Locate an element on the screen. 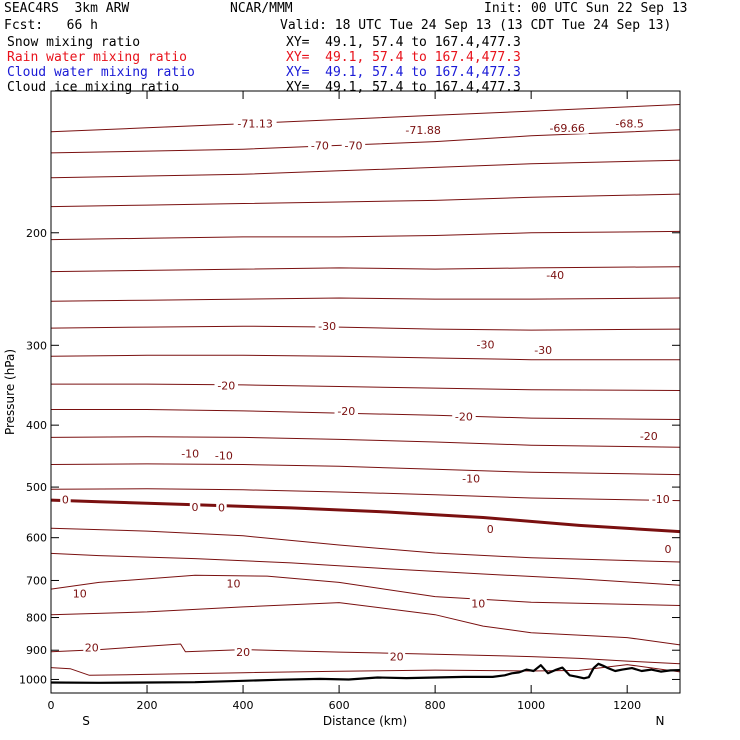  x-tick-label: 600 is located at coordinates (339, 705).